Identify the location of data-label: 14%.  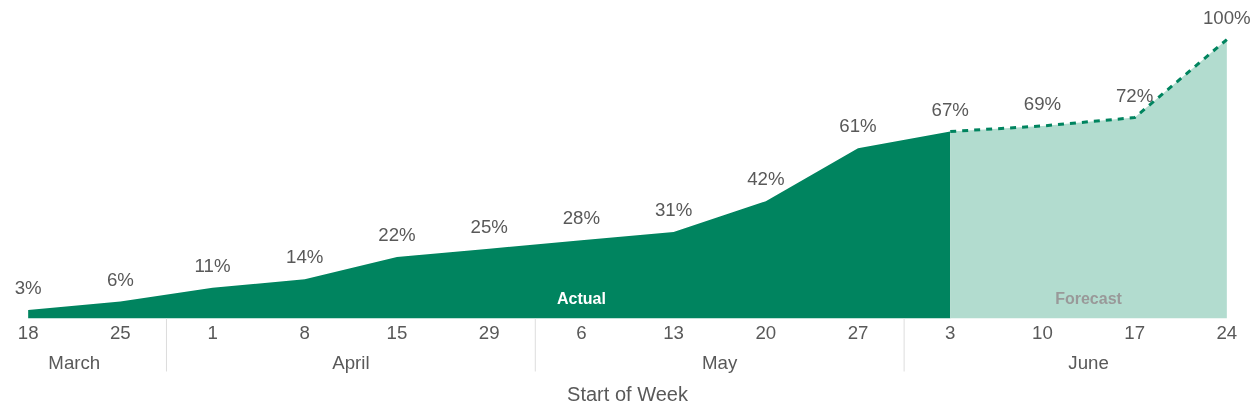
(305, 257).